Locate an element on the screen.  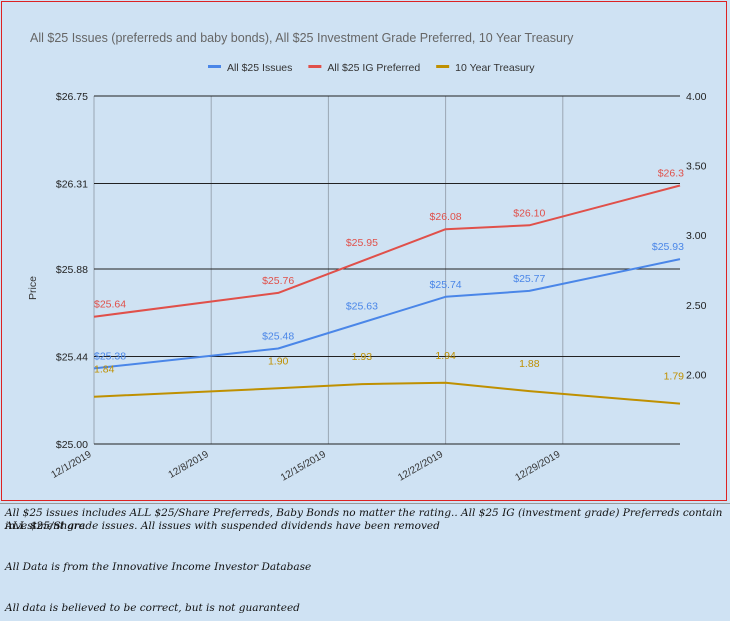
y-left-tick-label: $26.75 is located at coordinates (72, 97).